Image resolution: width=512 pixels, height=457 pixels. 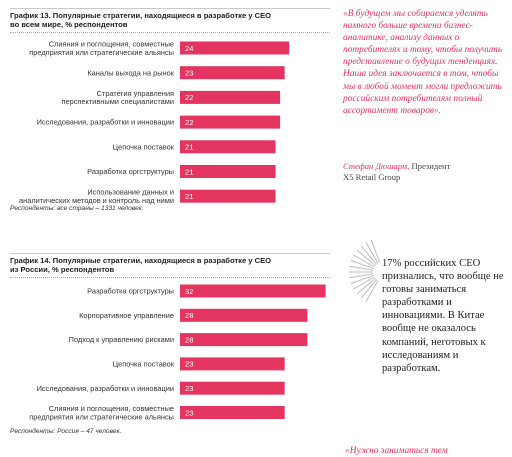 What do you see at coordinates (423, 172) in the screenshot?
I see `quote-author: Стефан Дюшарм, Президент X5 Retail Group` at bounding box center [423, 172].